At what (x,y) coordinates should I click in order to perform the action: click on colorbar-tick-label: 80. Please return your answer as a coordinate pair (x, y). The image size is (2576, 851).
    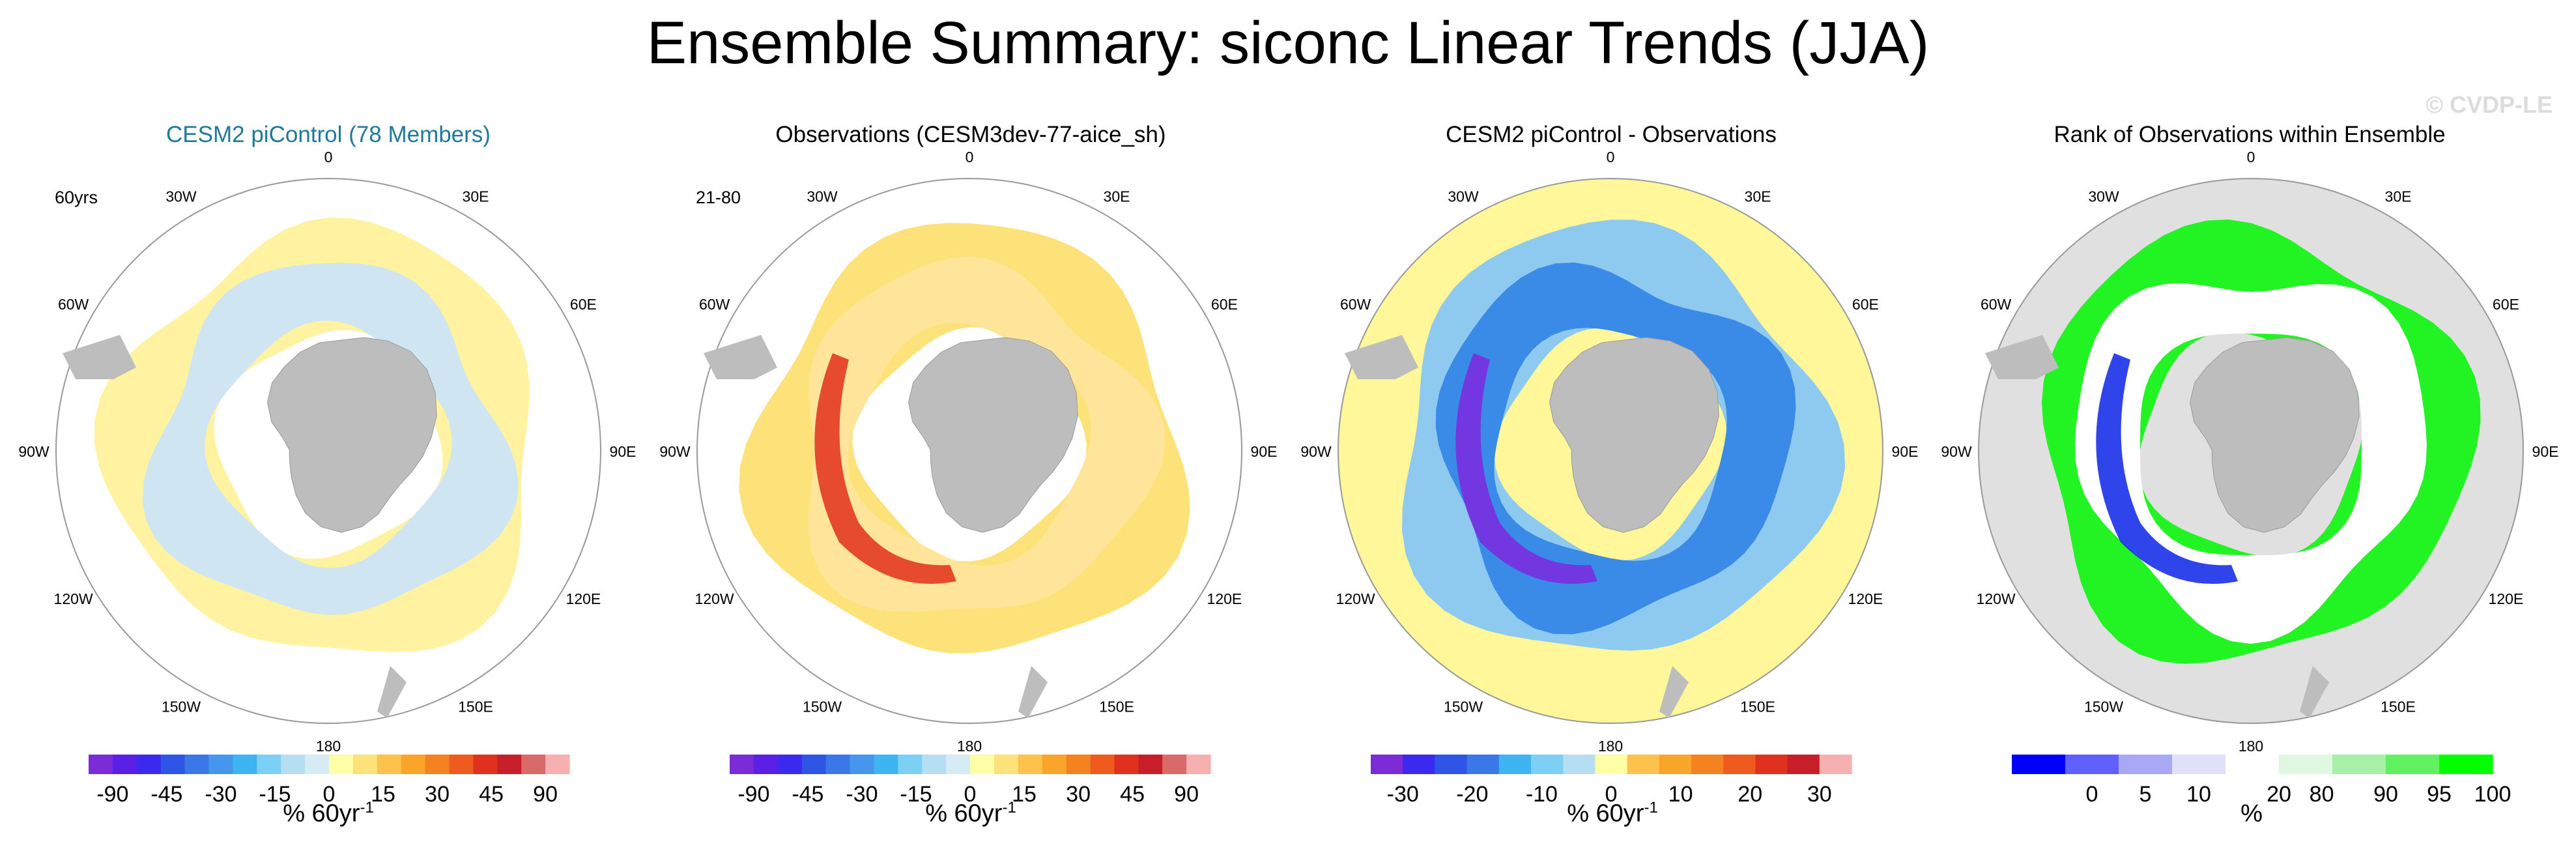
    Looking at the image, I should click on (2322, 794).